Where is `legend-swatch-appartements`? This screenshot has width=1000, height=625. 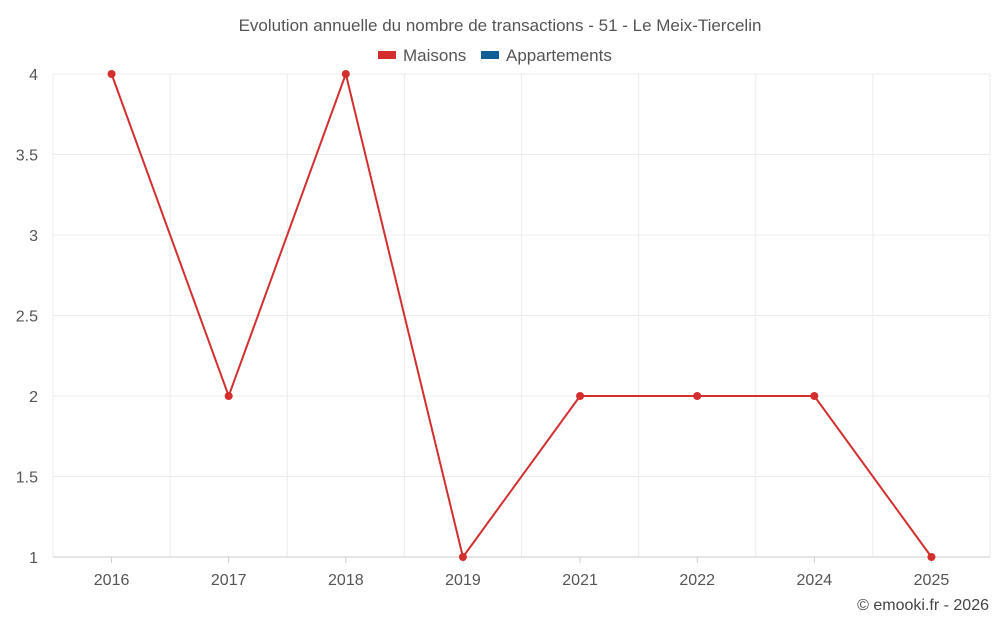
legend-swatch-appartements is located at coordinates (490, 55).